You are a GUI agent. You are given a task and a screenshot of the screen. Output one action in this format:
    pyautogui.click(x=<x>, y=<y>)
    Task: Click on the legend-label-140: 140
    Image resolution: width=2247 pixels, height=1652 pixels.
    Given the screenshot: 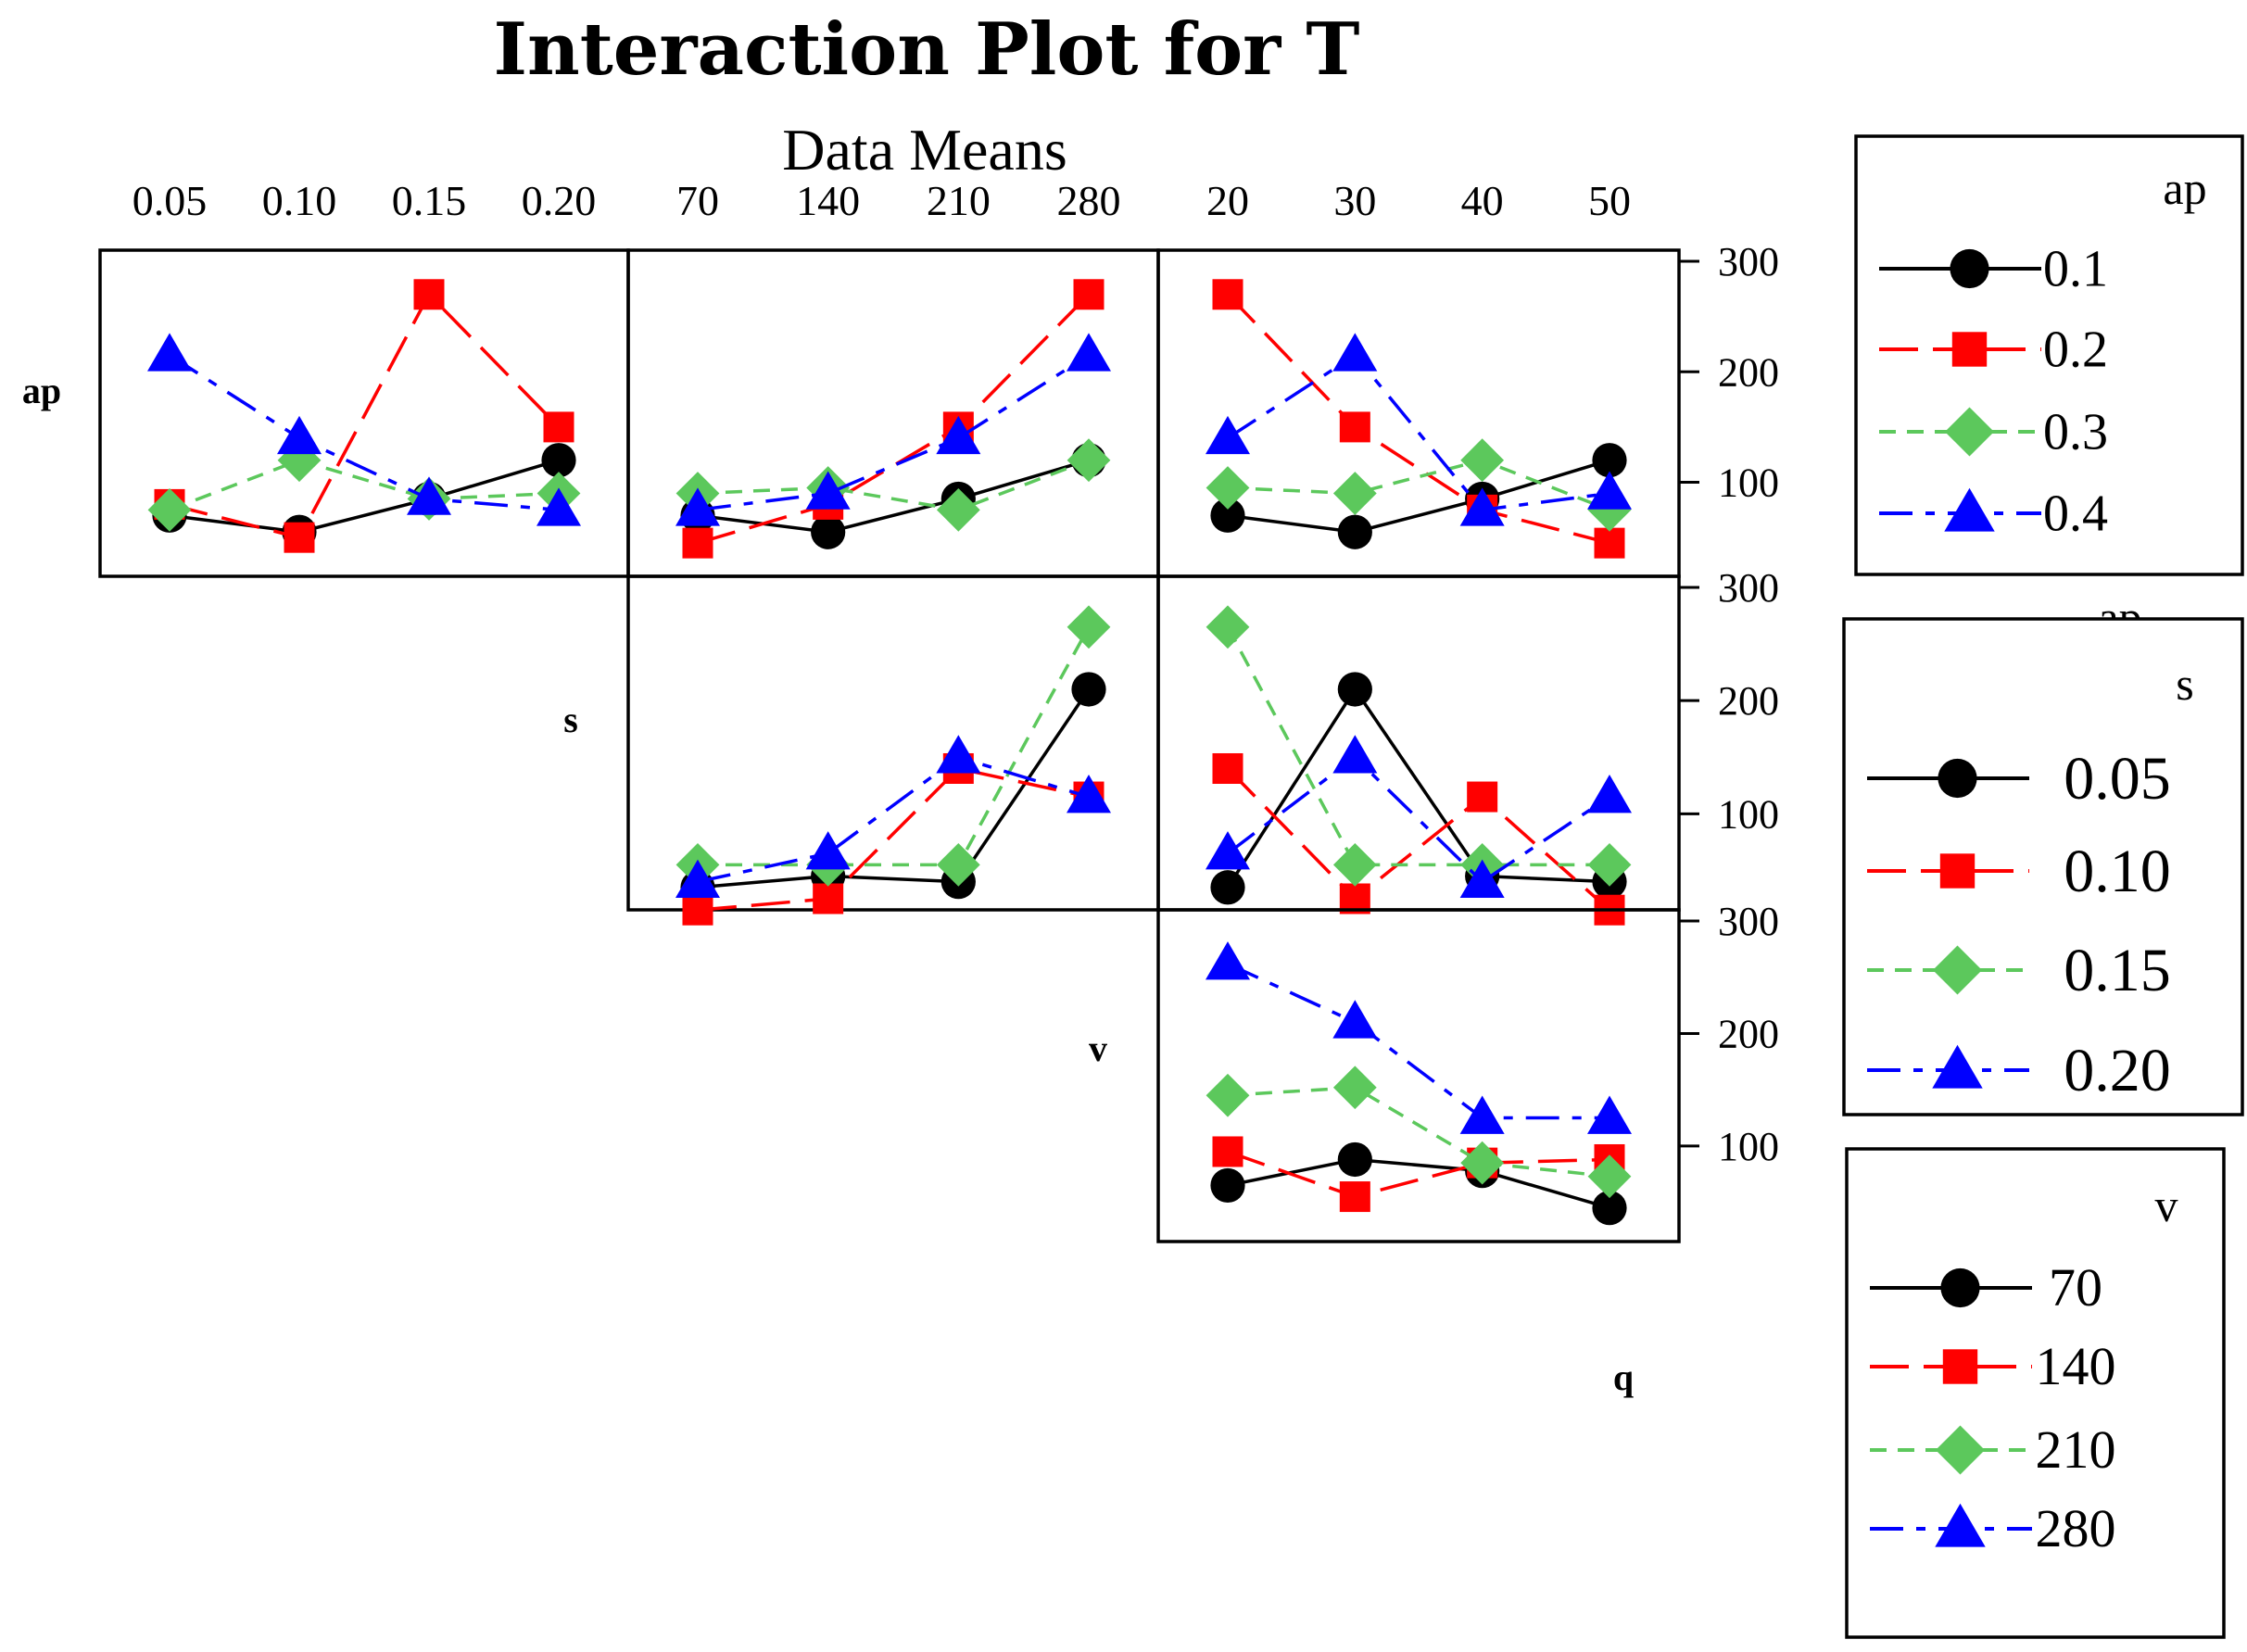 What is the action you would take?
    pyautogui.click(x=2076, y=1366)
    